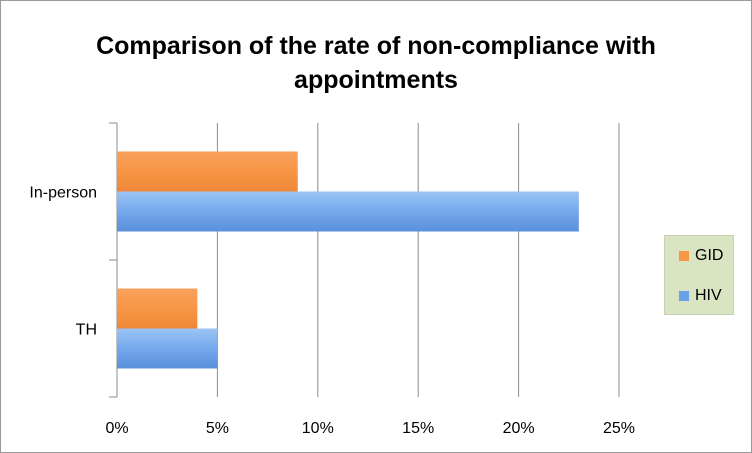 The width and height of the screenshot is (752, 453). What do you see at coordinates (709, 255) in the screenshot?
I see `legend-label-gid: GID` at bounding box center [709, 255].